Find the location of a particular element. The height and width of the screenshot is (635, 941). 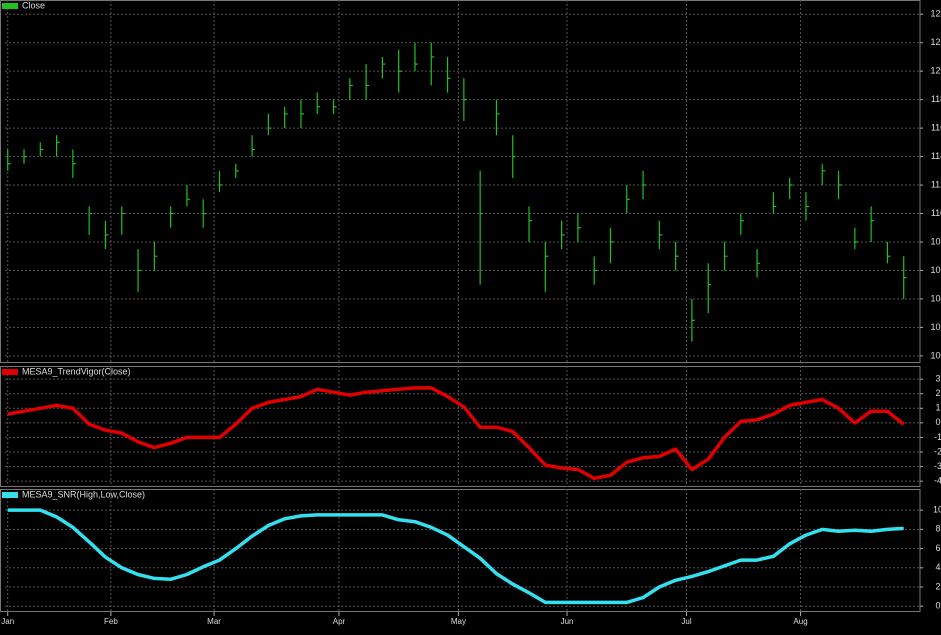

y-tick-label: 100 is located at coordinates (935, 355).